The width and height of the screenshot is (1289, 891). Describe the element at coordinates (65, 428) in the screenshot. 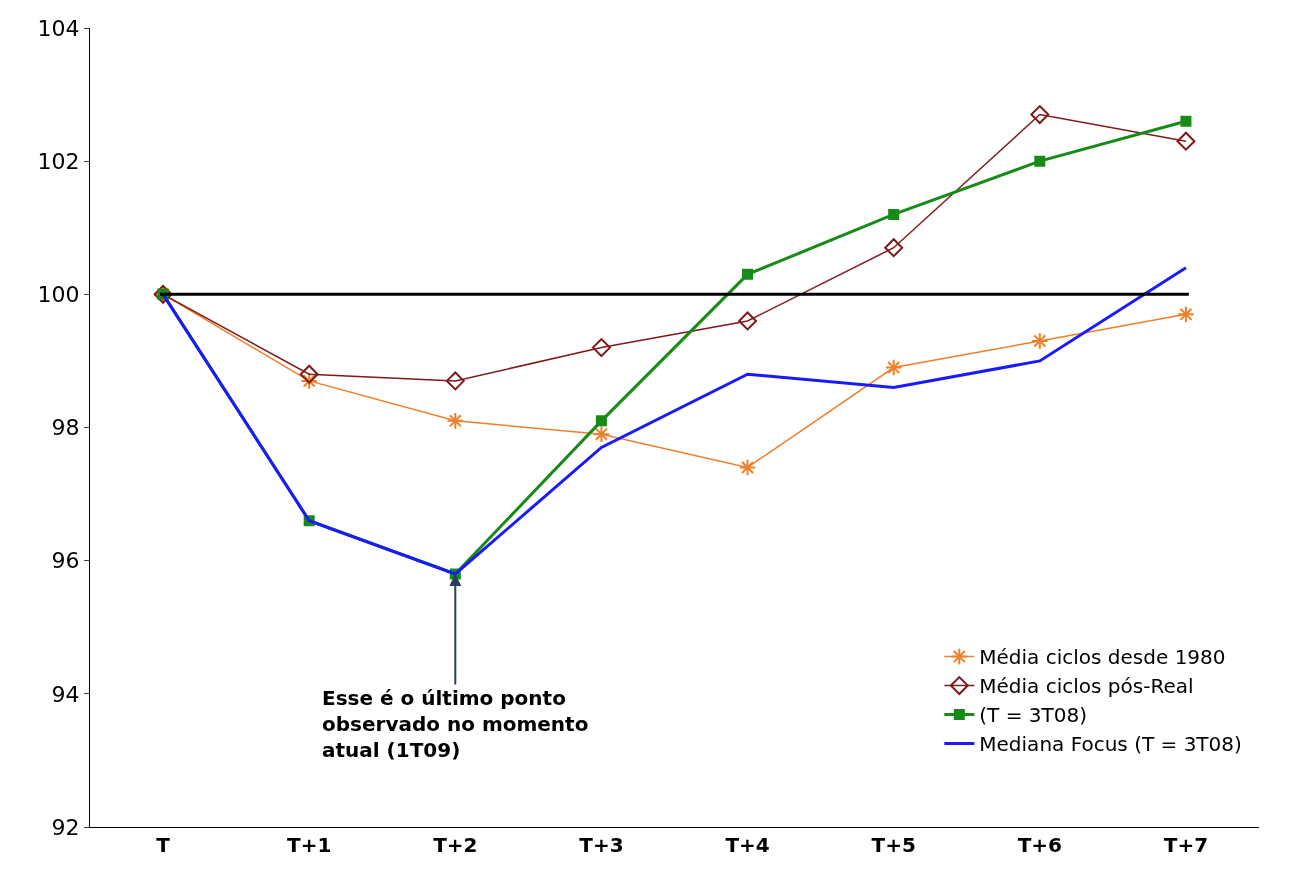

I see `y-tick-label: 98` at that location.